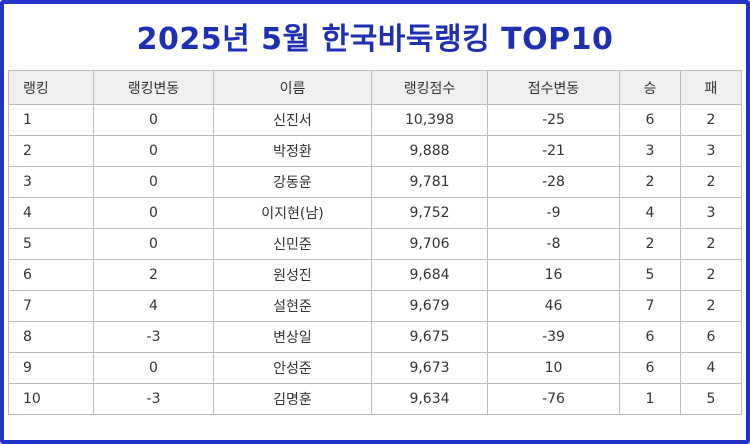 The height and width of the screenshot is (444, 750). I want to click on table-row: 5 0 신민준 9,706 -8 2 2, so click(375, 244).